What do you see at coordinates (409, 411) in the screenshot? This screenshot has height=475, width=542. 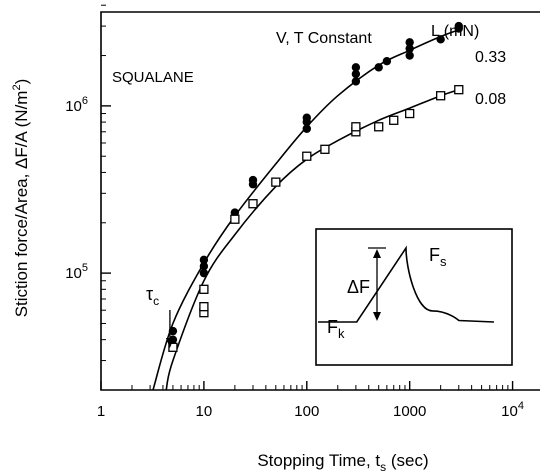 I see `x-tick-label: 1000` at bounding box center [409, 411].